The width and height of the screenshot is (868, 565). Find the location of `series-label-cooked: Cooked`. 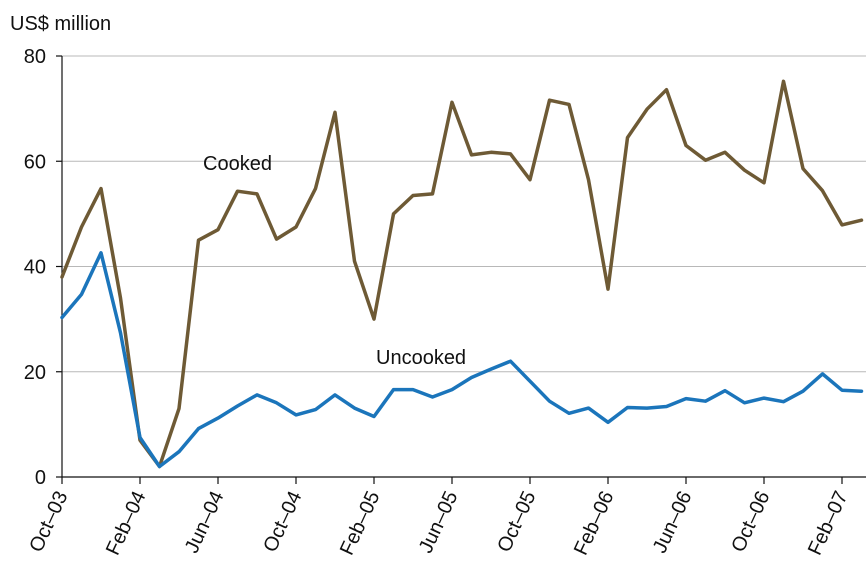

series-label-cooked: Cooked is located at coordinates (237, 164).